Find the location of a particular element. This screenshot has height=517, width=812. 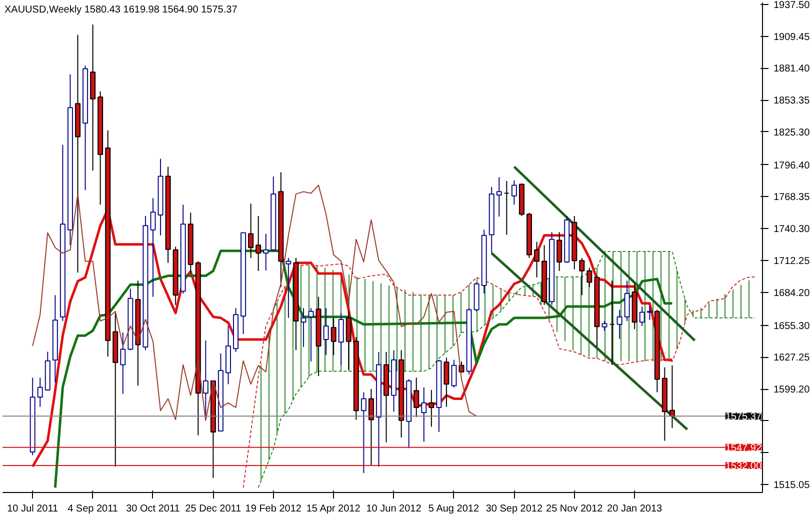

y-tick-label: 1768.35 is located at coordinates (792, 198).